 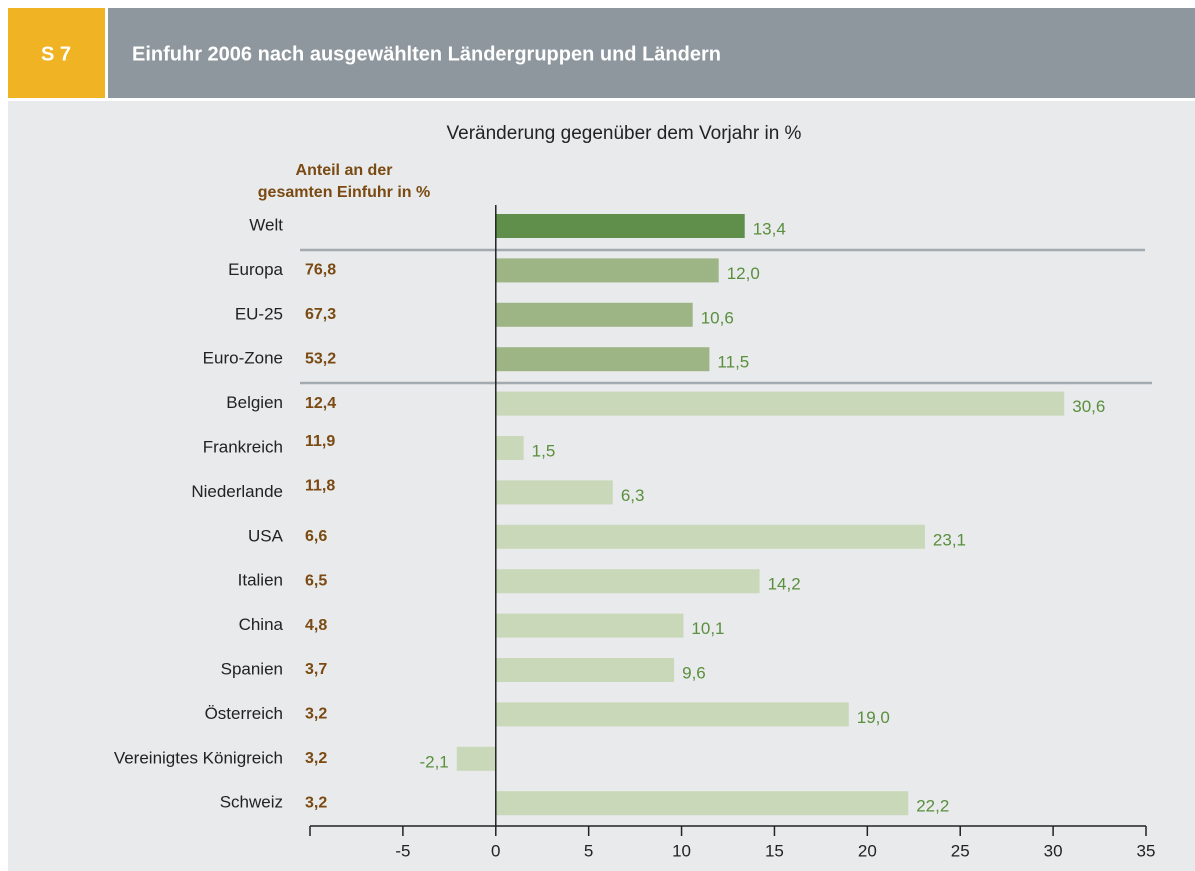 What do you see at coordinates (867, 850) in the screenshot?
I see `x-tick-label: 20` at bounding box center [867, 850].